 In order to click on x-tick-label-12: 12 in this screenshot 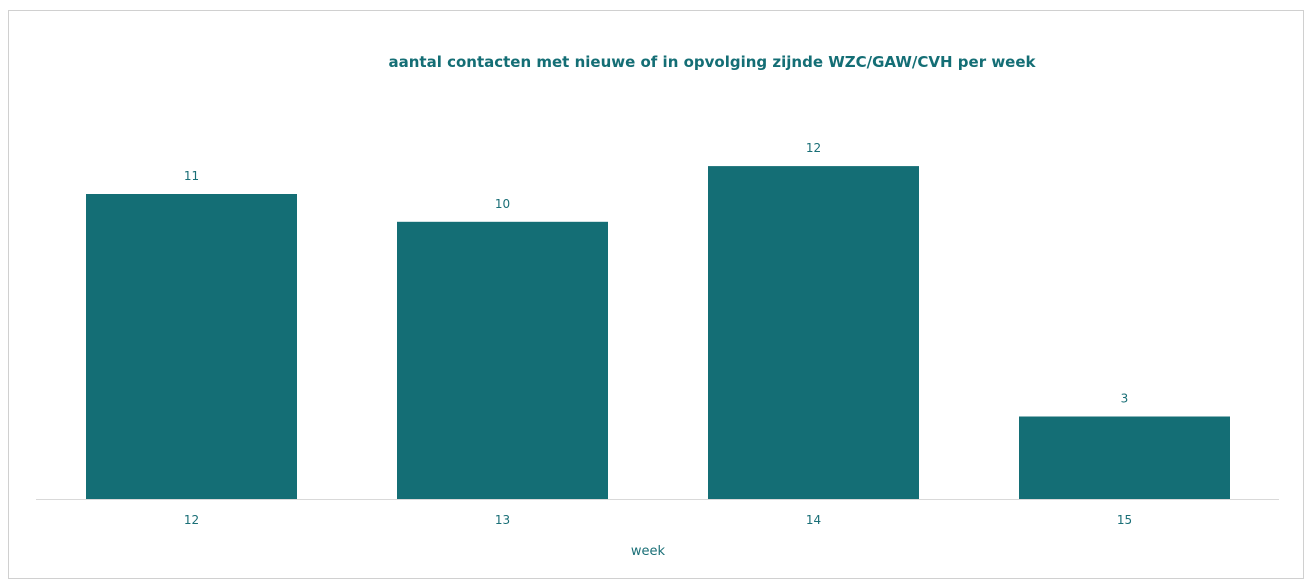, I will do `click(191, 520)`.